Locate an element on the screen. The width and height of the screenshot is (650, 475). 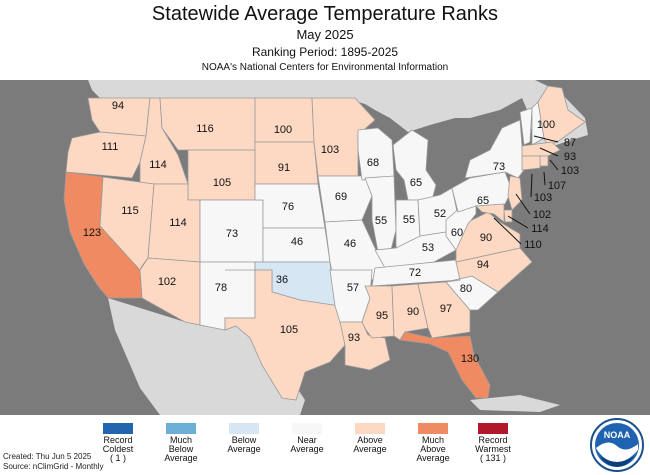
map-period: May 2025 is located at coordinates (325, 34).